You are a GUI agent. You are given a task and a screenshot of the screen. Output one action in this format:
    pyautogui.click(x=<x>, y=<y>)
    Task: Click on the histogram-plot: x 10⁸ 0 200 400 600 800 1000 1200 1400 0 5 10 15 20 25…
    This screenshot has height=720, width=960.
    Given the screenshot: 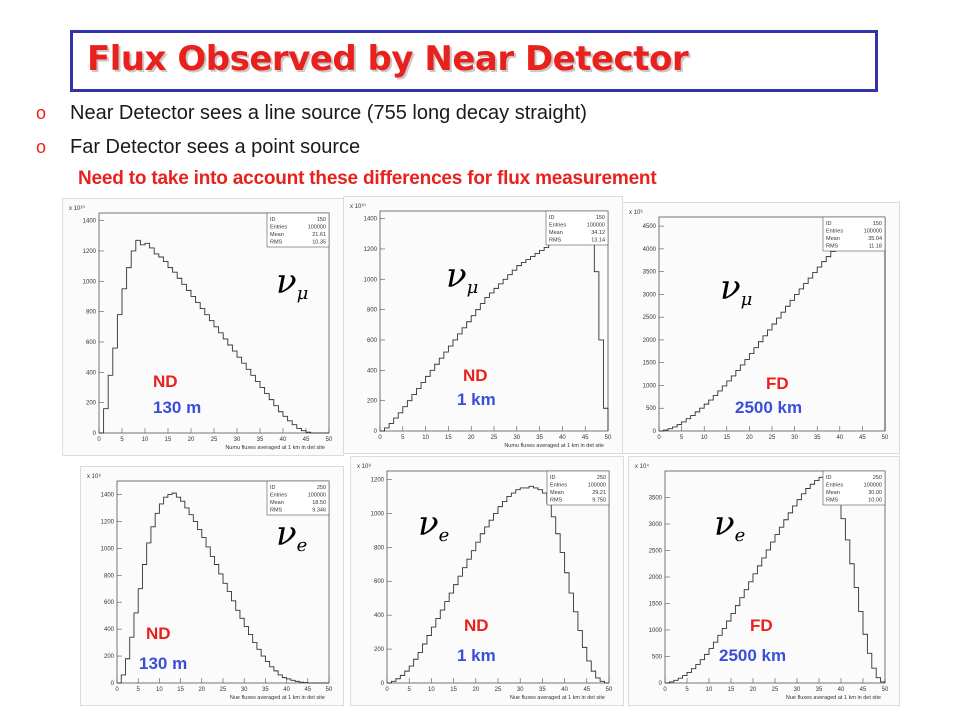 What is the action you would take?
    pyautogui.click(x=210, y=587)
    